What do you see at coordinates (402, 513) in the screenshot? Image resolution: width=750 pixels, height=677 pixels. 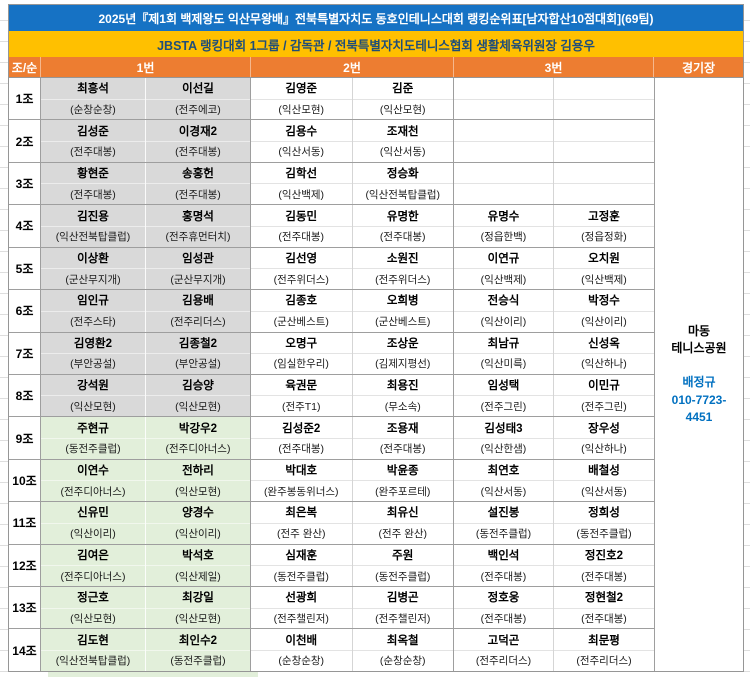 I see `player-name: 최유신` at bounding box center [402, 513].